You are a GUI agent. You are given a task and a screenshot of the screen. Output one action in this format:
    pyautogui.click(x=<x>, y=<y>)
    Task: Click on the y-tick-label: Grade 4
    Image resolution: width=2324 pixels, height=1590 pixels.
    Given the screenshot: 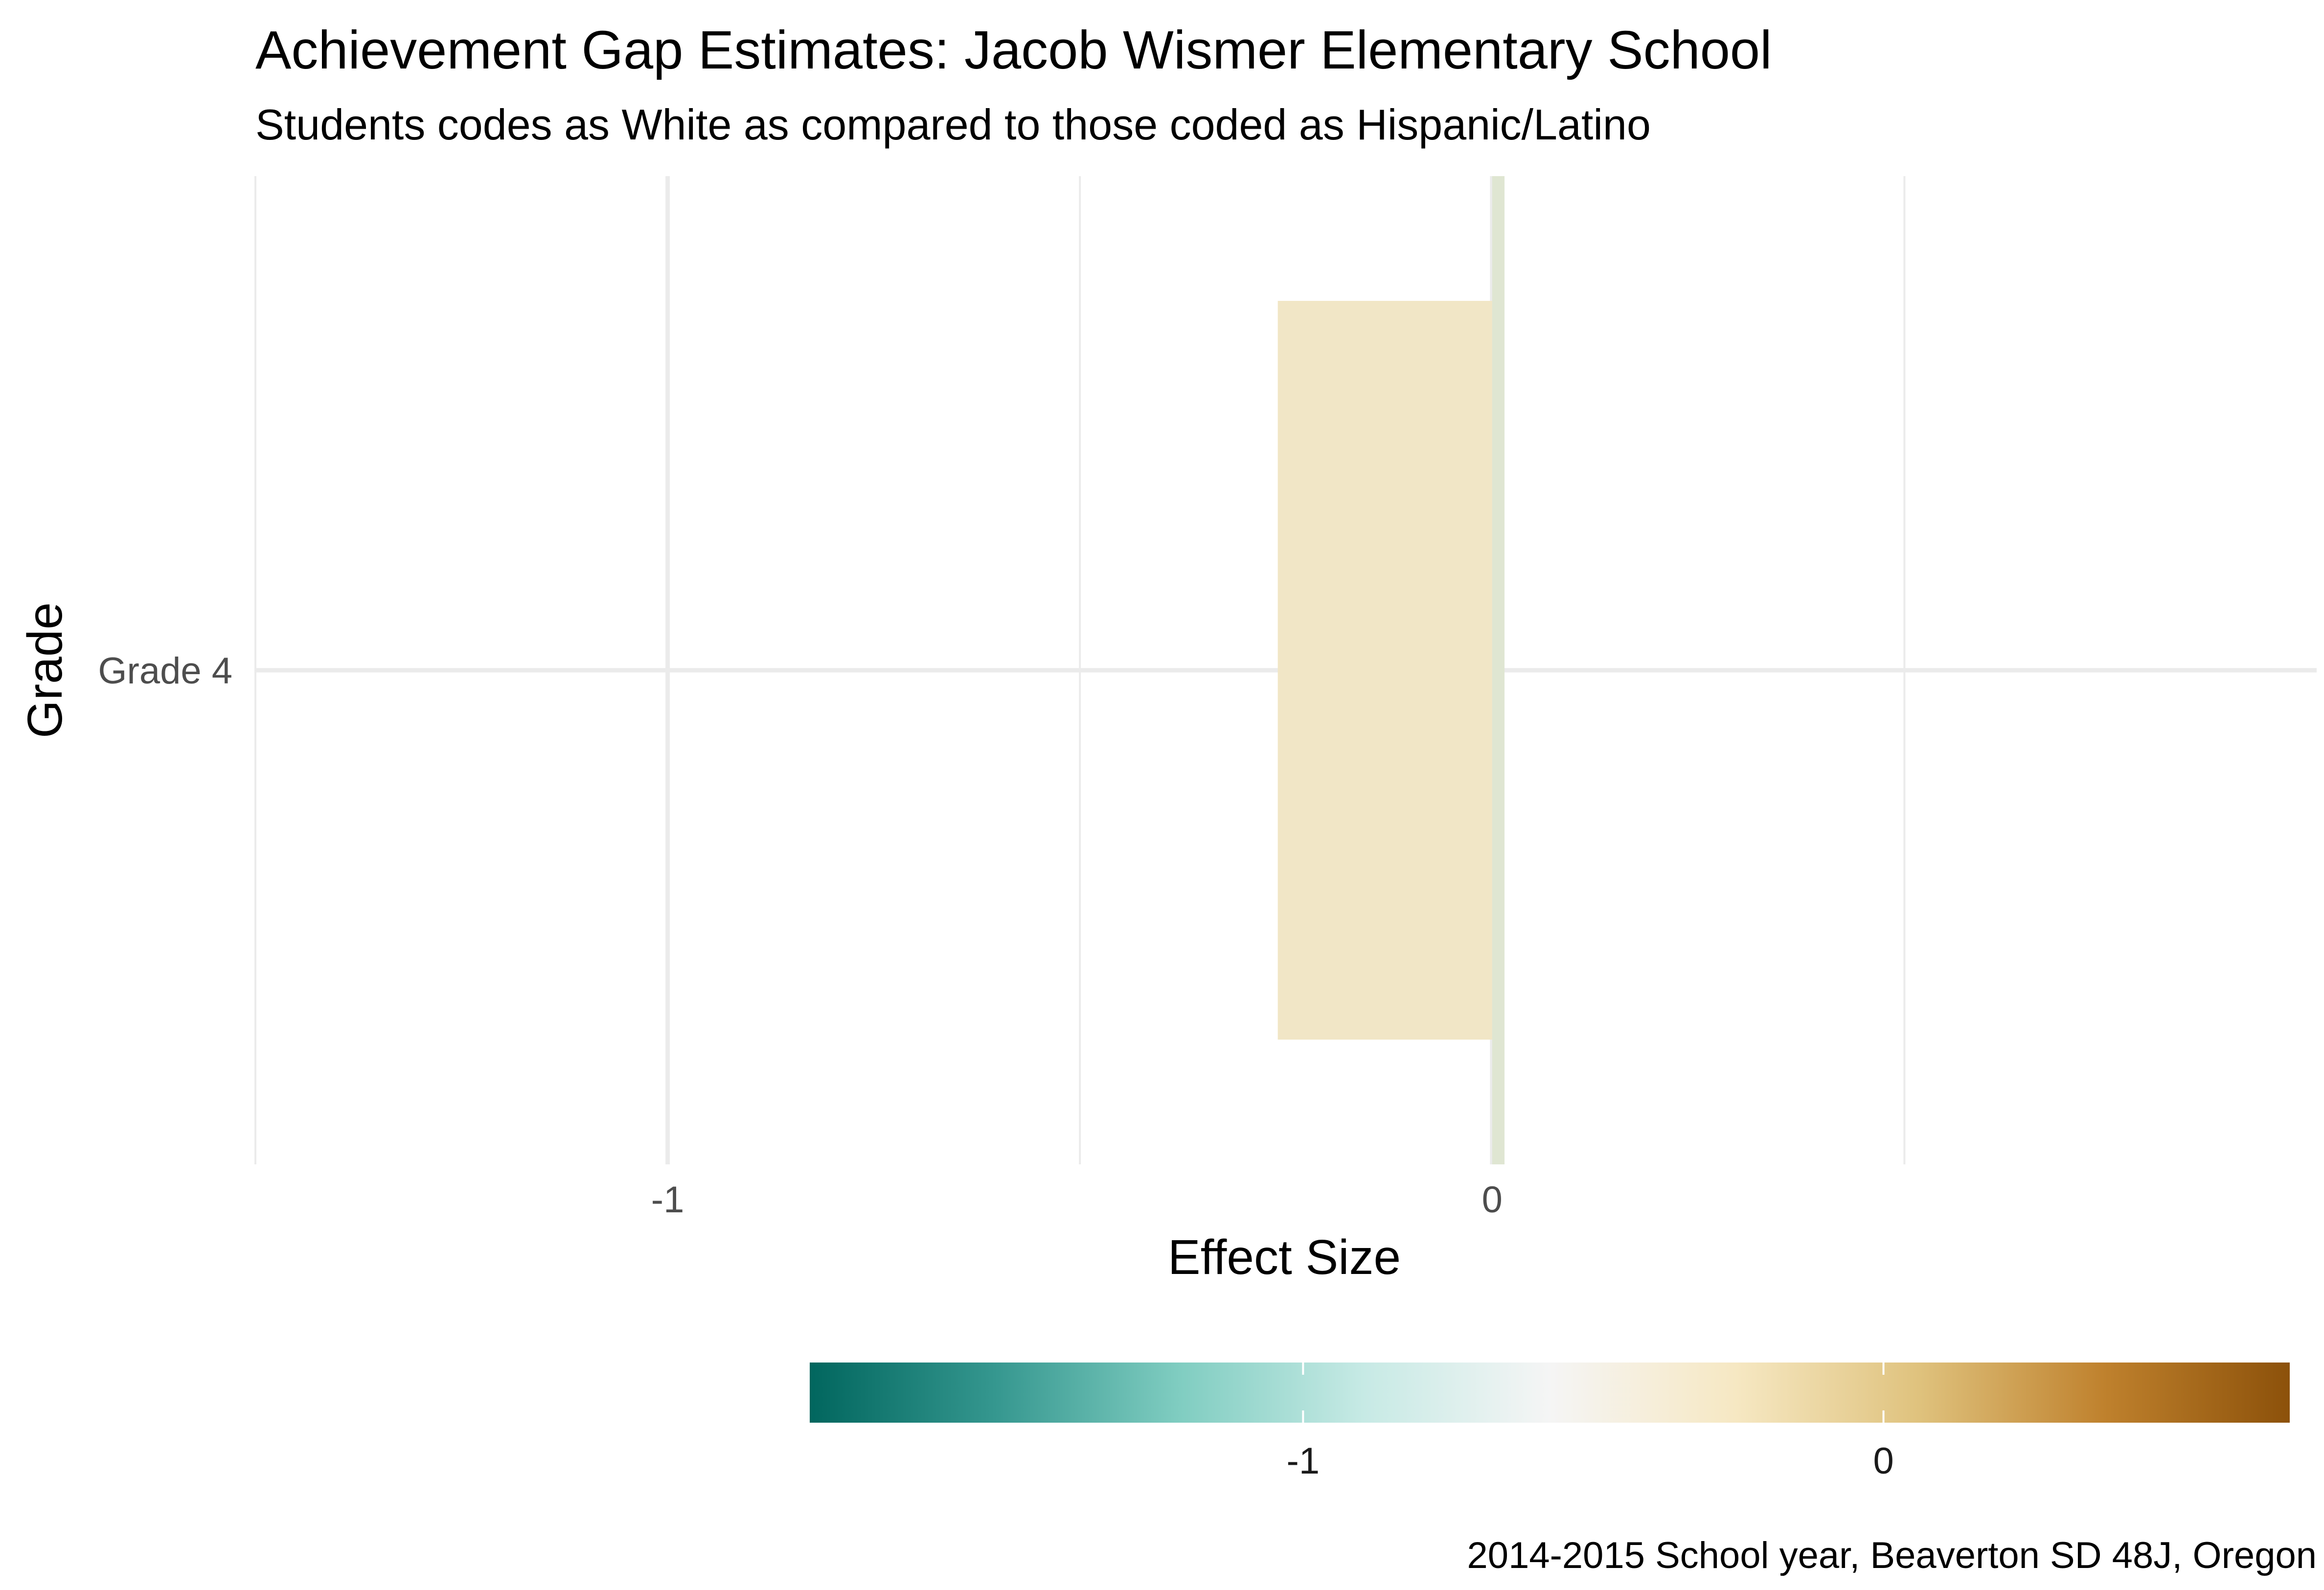 What is the action you would take?
    pyautogui.click(x=165, y=671)
    